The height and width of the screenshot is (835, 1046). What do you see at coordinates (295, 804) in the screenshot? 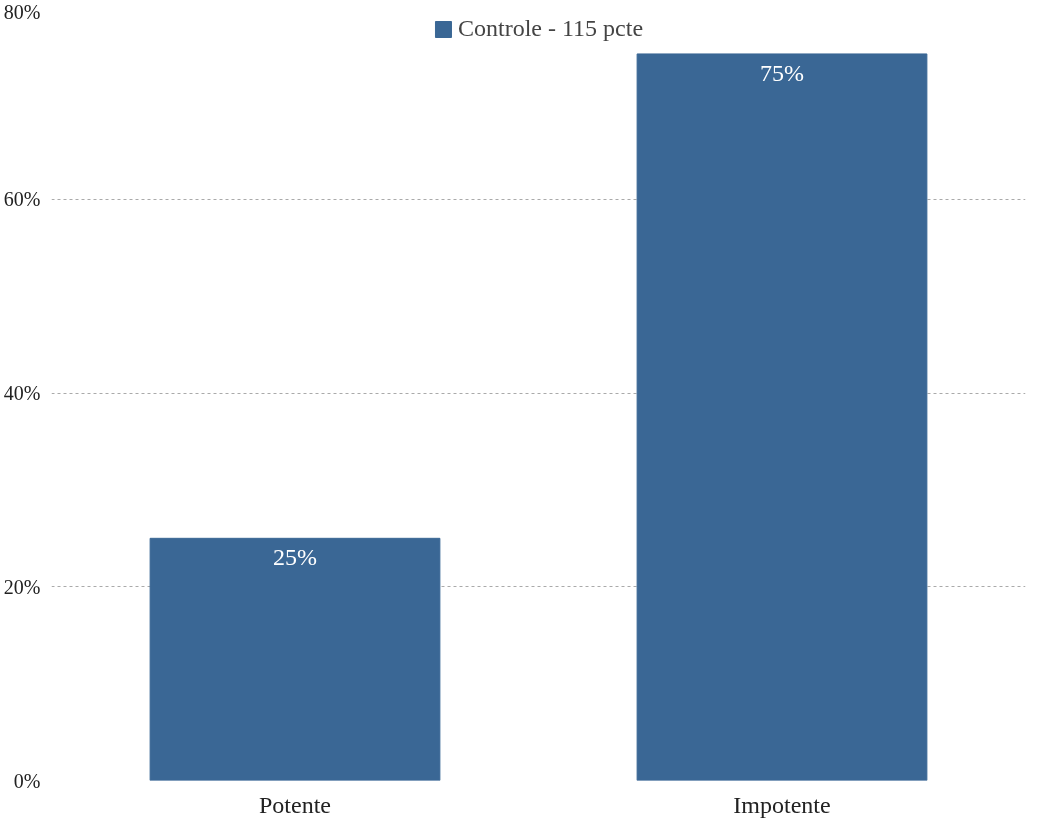
I see `x-tick-label: Potente` at bounding box center [295, 804].